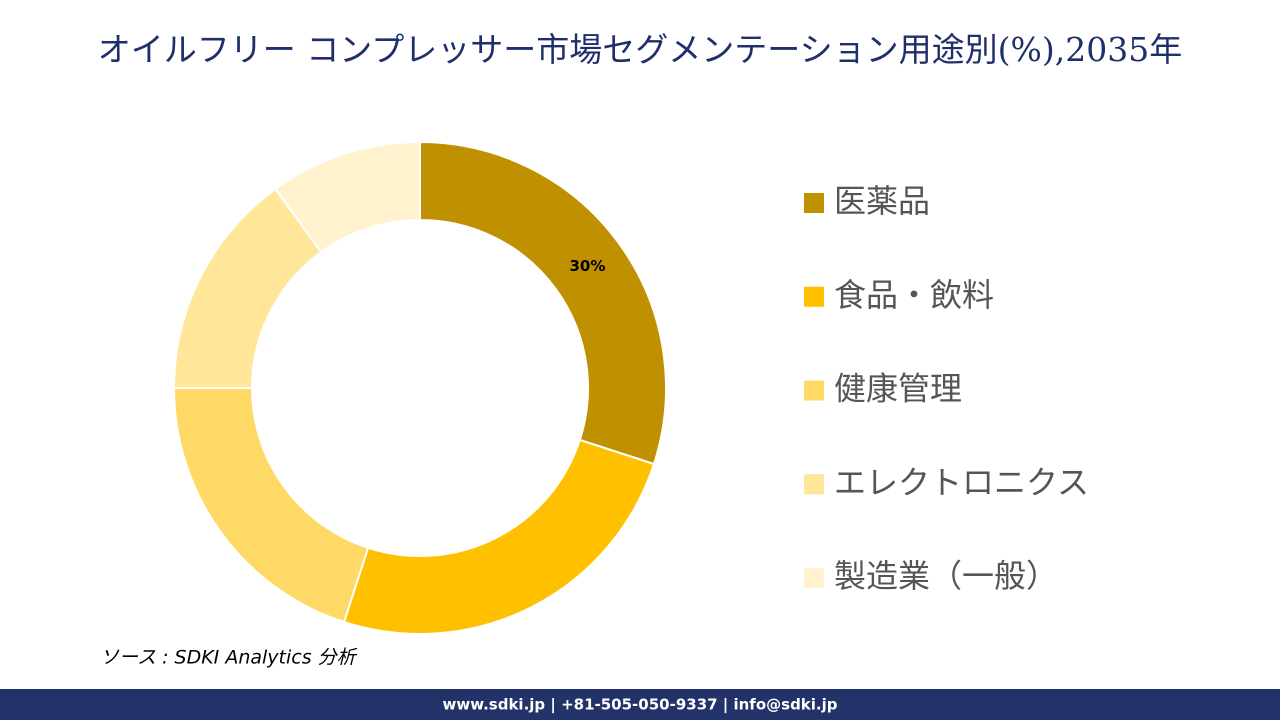 The height and width of the screenshot is (720, 1280). I want to click on data-label: 30%, so click(588, 266).